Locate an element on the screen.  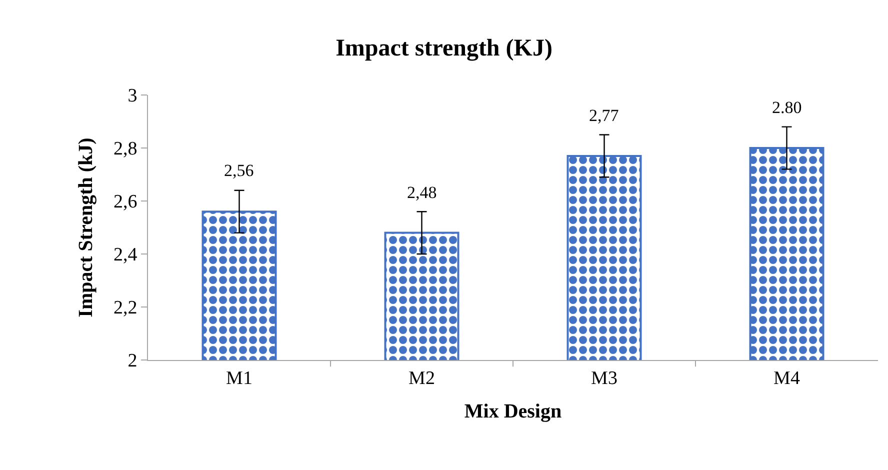
y-axis-title: Impact Strength (kJ) is located at coordinates (85, 228).